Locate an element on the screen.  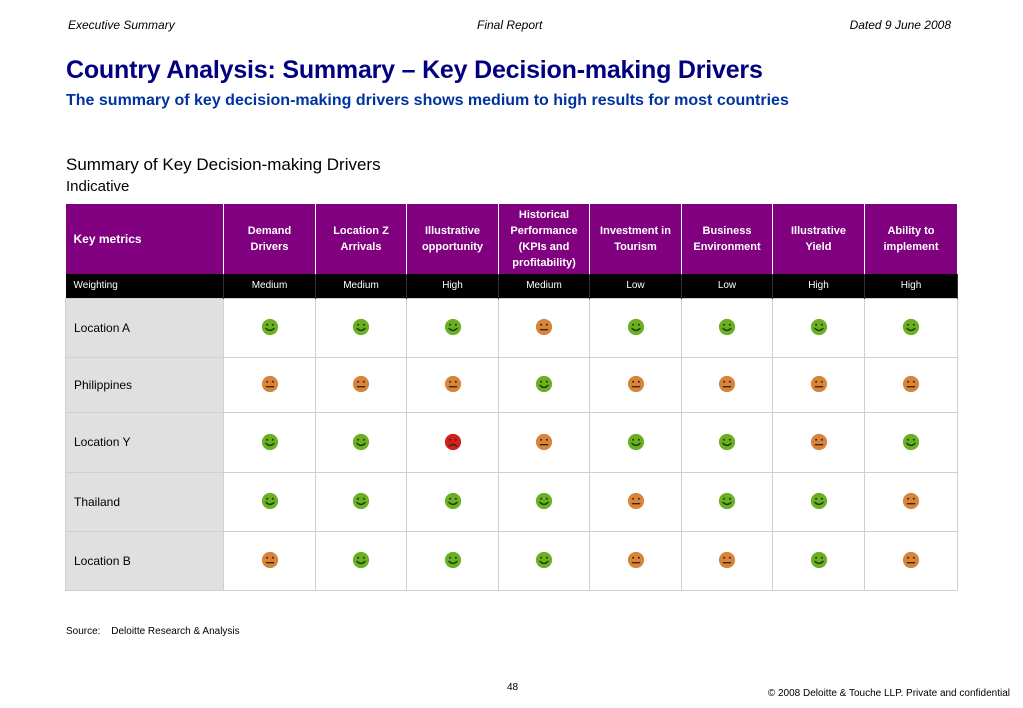
row-location-label: Location A is located at coordinates (144, 327).